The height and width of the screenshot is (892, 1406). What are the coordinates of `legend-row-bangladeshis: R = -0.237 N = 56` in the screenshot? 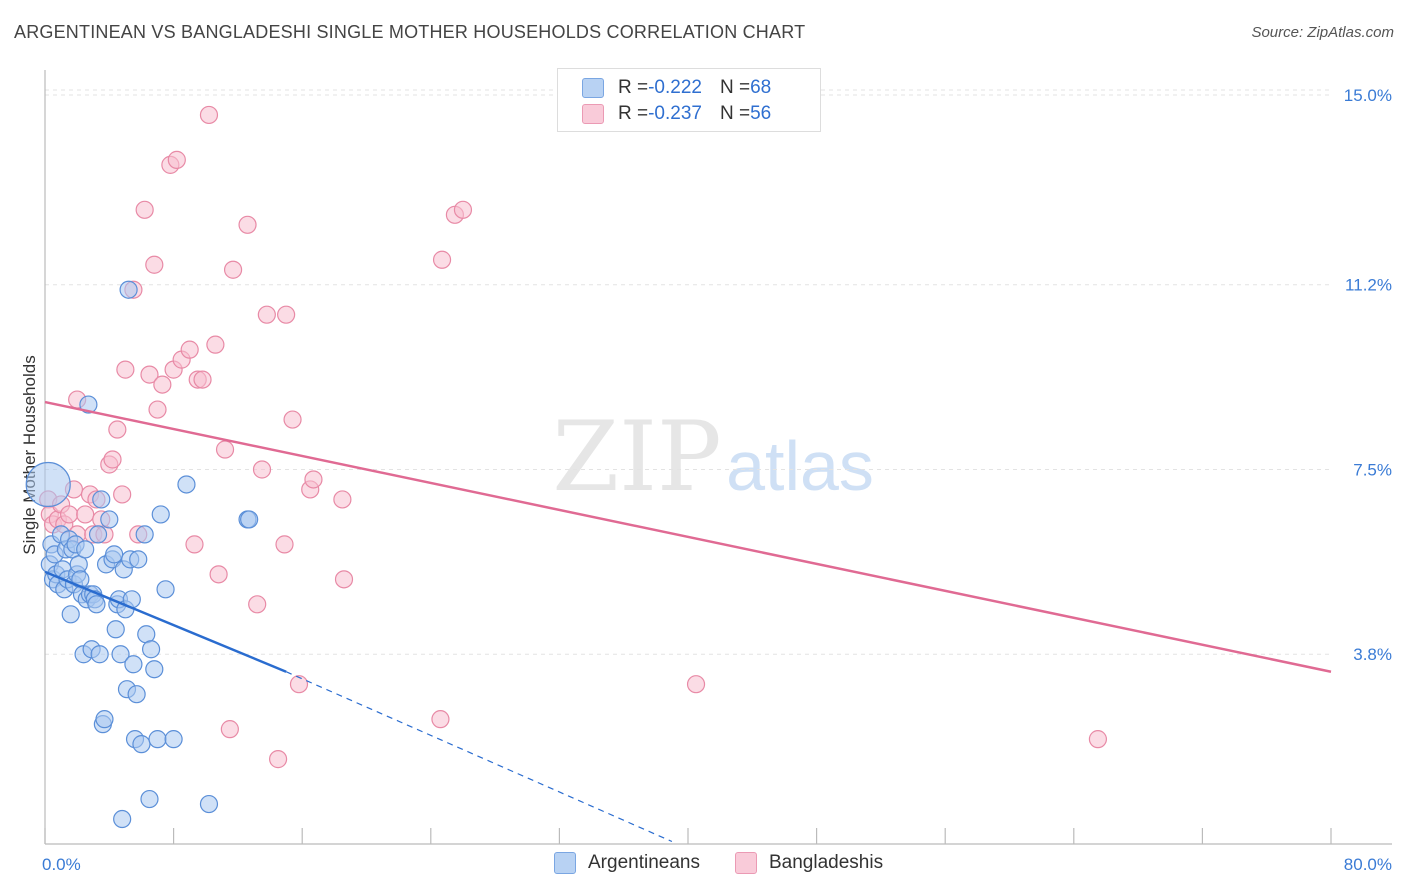 It's located at (676, 114).